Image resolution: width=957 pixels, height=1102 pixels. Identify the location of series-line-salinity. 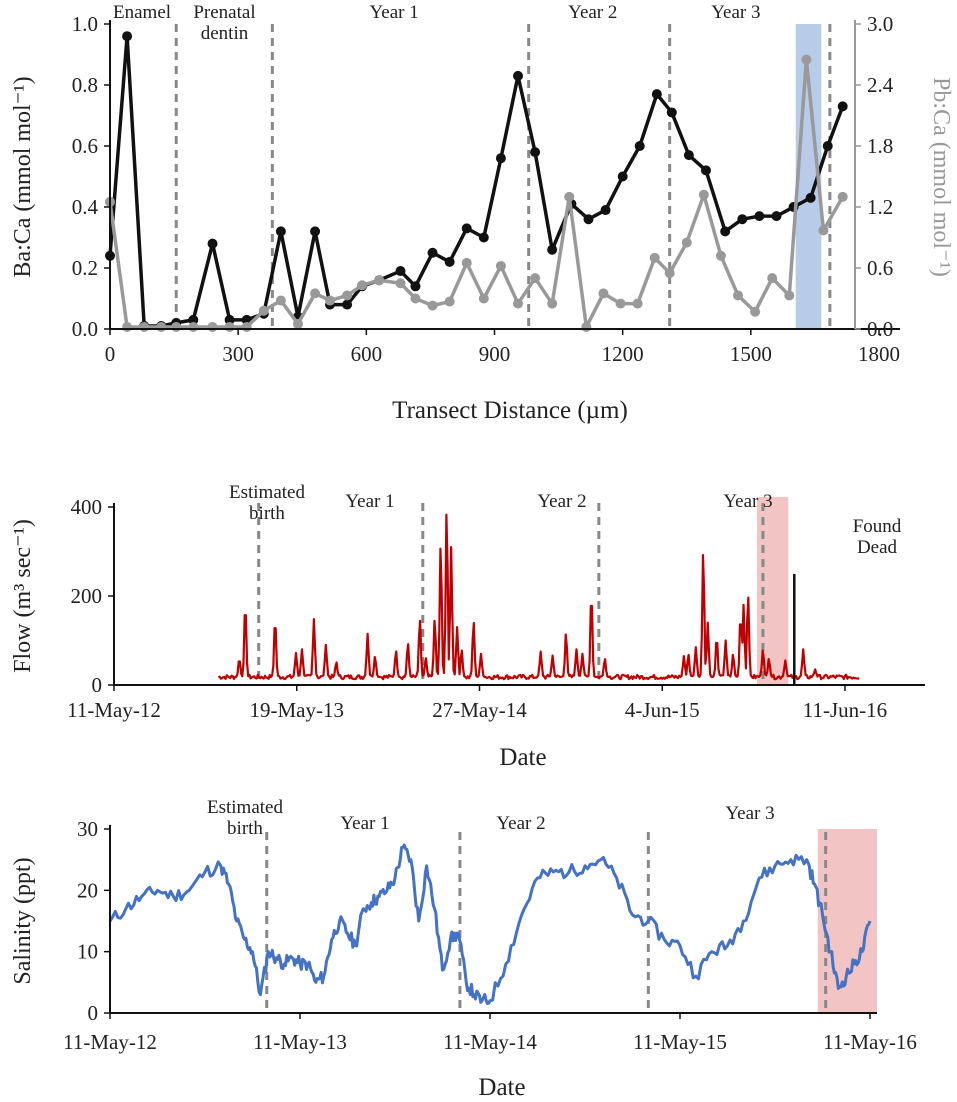
(490, 924).